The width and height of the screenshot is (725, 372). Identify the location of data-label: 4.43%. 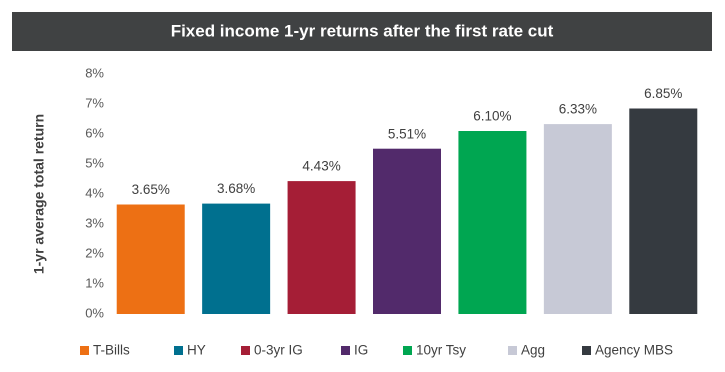
(321, 166).